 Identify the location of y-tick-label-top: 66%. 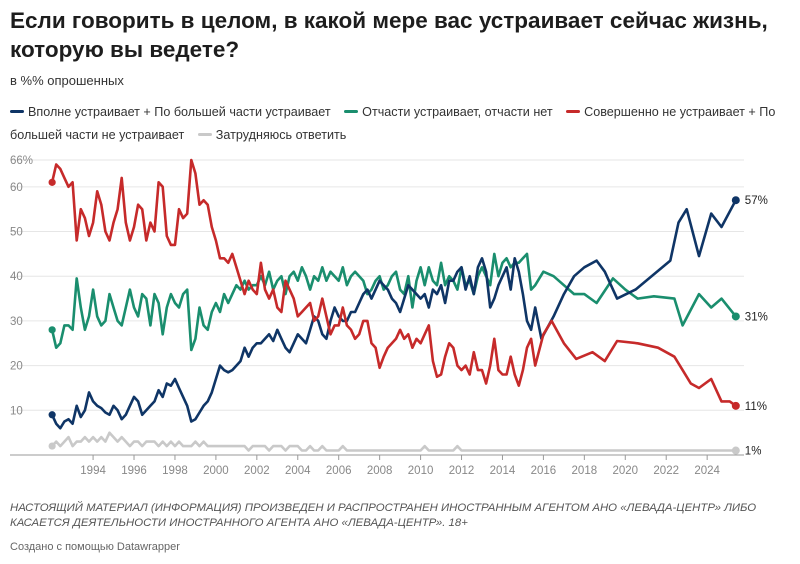
(21, 161).